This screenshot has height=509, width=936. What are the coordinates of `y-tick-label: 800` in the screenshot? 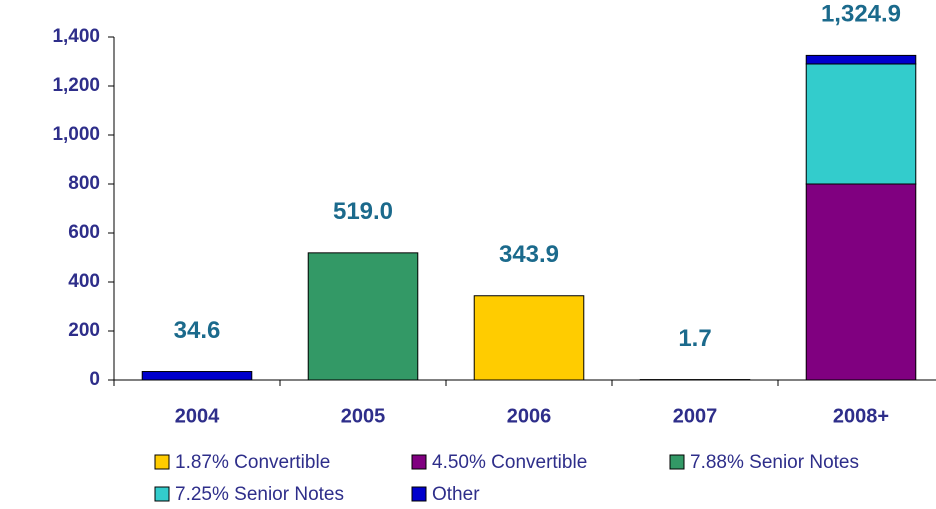 It's located at (84, 183).